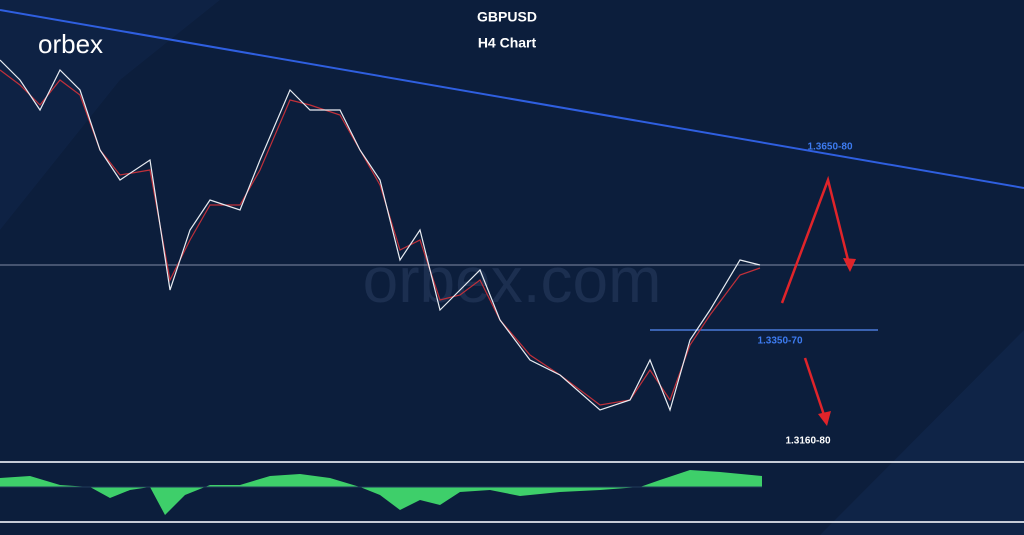 The height and width of the screenshot is (535, 1024). I want to click on logo: orbex, so click(70, 44).